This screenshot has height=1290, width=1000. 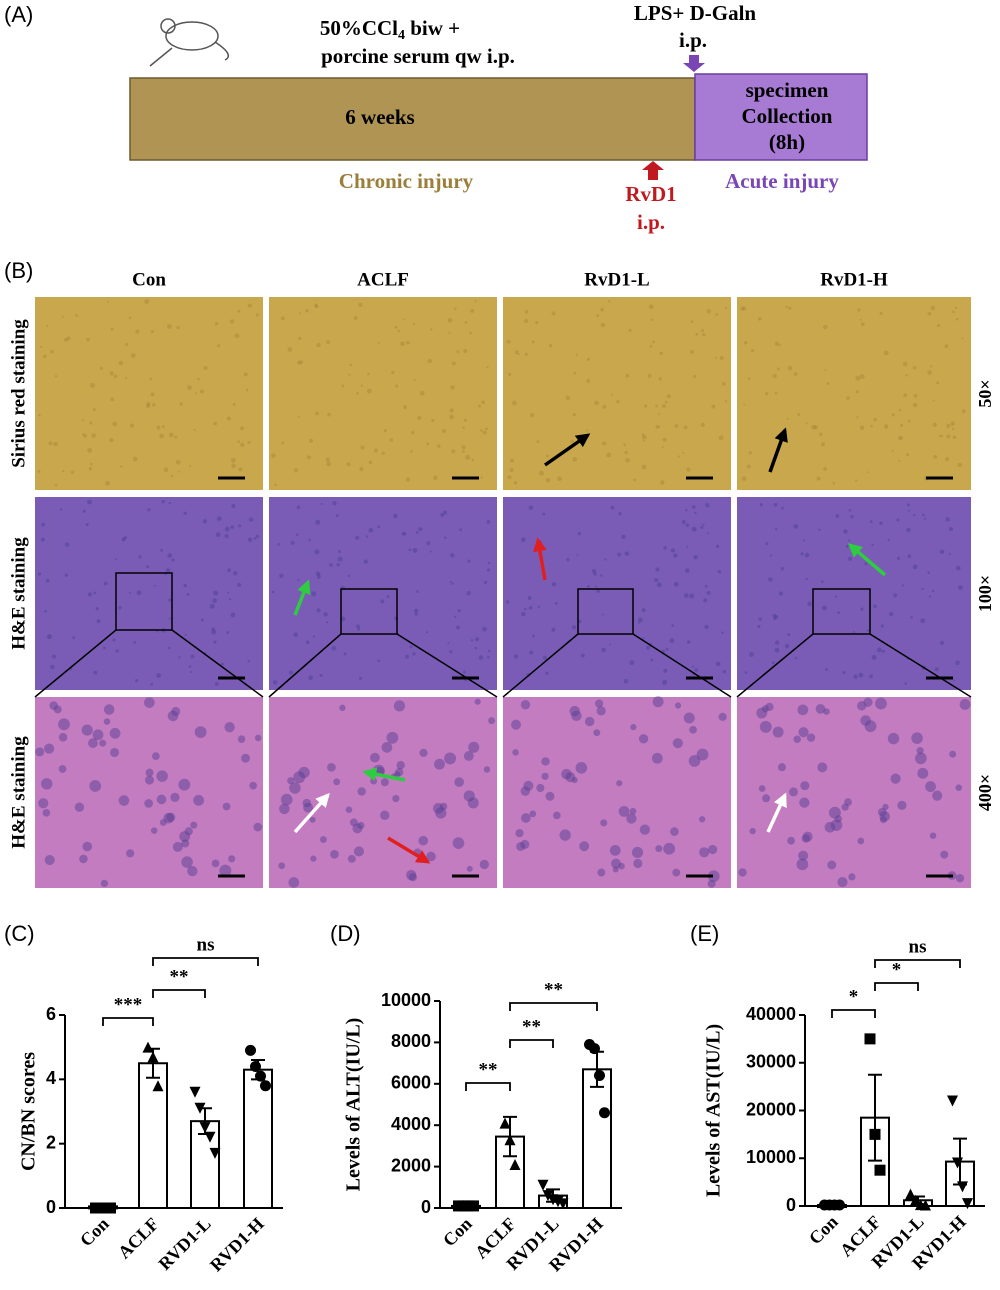 What do you see at coordinates (653, 170) in the screenshot?
I see `rvd1-arrow` at bounding box center [653, 170].